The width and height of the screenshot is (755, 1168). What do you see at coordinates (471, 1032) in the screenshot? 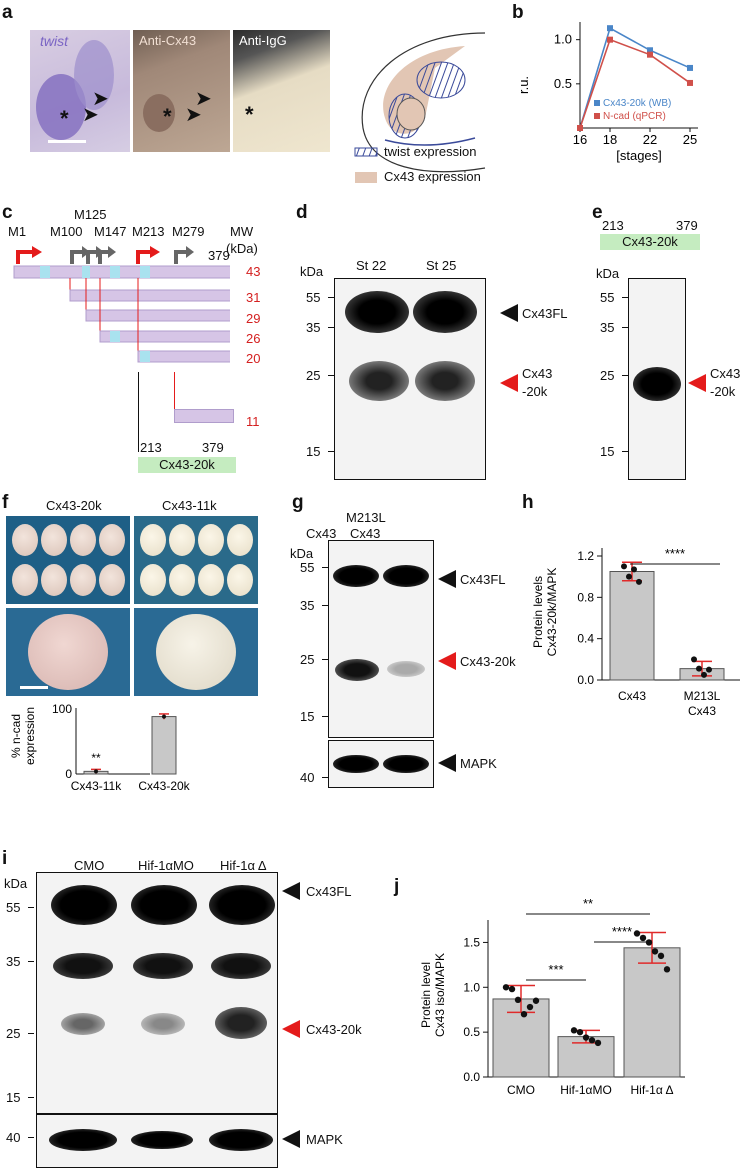
I see `j-ytick-label: 0.5` at bounding box center [471, 1032].